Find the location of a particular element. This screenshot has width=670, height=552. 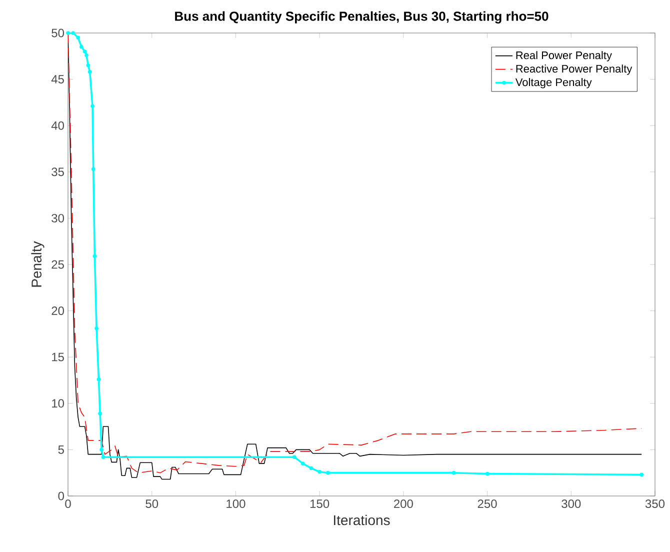

x-tick-label: 250 is located at coordinates (487, 504).